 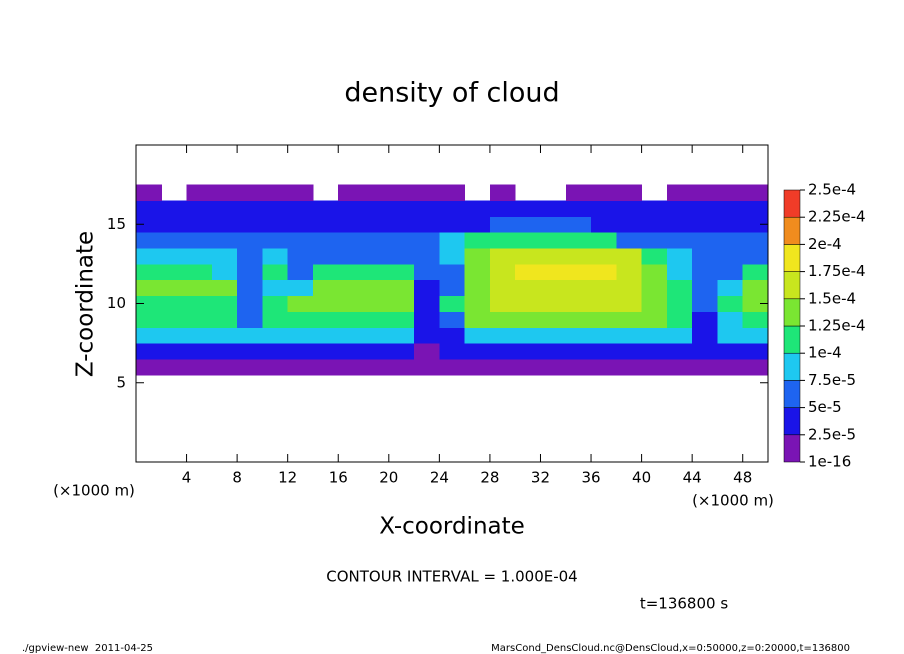 I want to click on colorbar-label: 2.5e-5, so click(x=832, y=434).